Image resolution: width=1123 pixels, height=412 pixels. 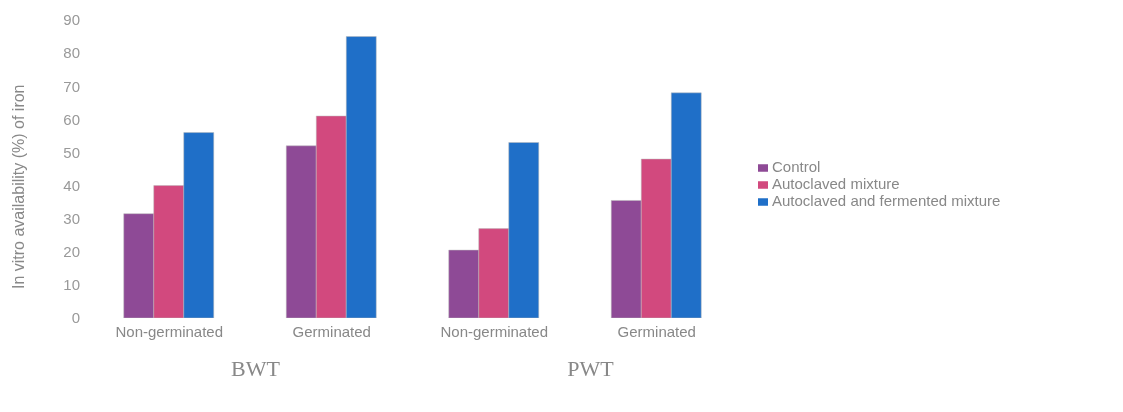 What do you see at coordinates (255, 369) in the screenshot?
I see `text: BWT` at bounding box center [255, 369].